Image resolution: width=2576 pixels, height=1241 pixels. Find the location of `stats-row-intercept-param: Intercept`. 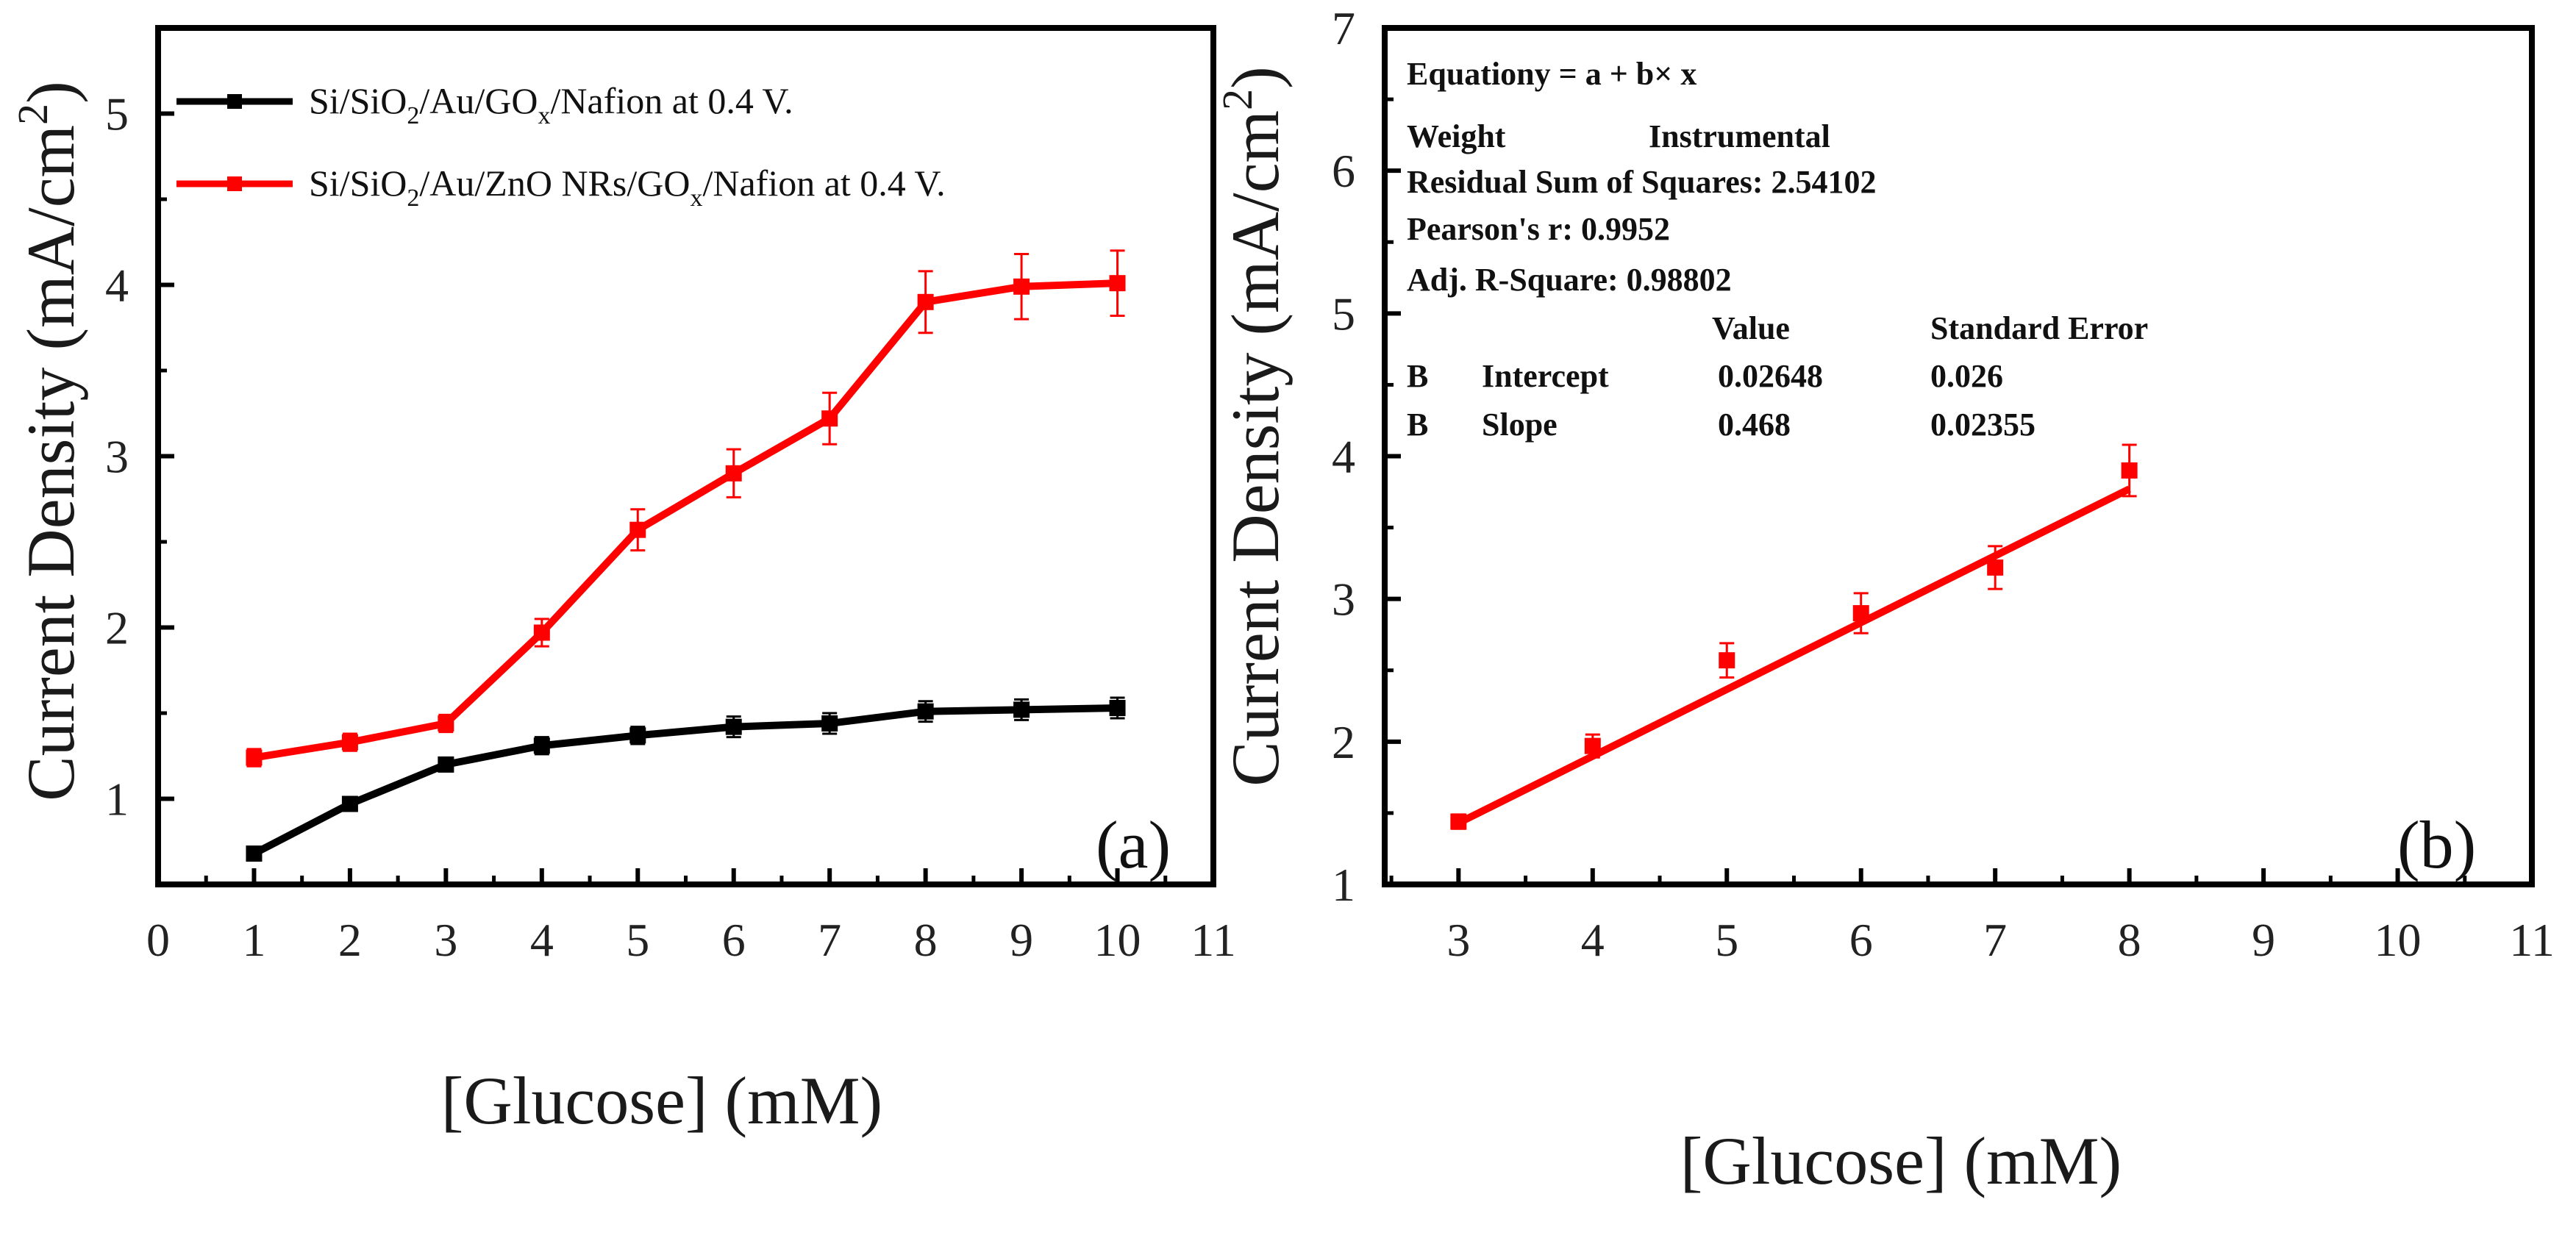

stats-row-intercept-param: Intercept is located at coordinates (1546, 376).